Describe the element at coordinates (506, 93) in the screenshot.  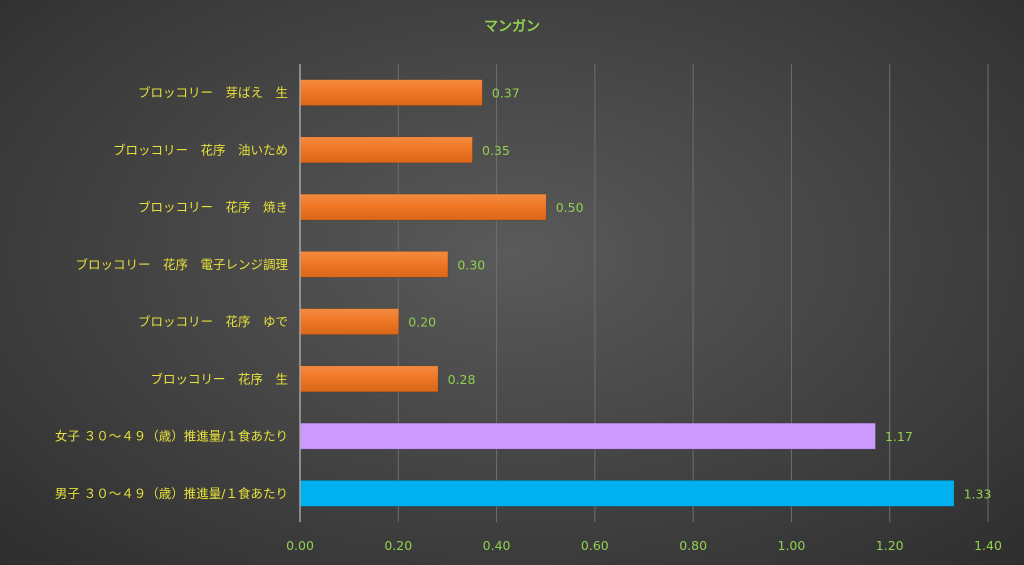
I see `data-label: 0.37` at that location.